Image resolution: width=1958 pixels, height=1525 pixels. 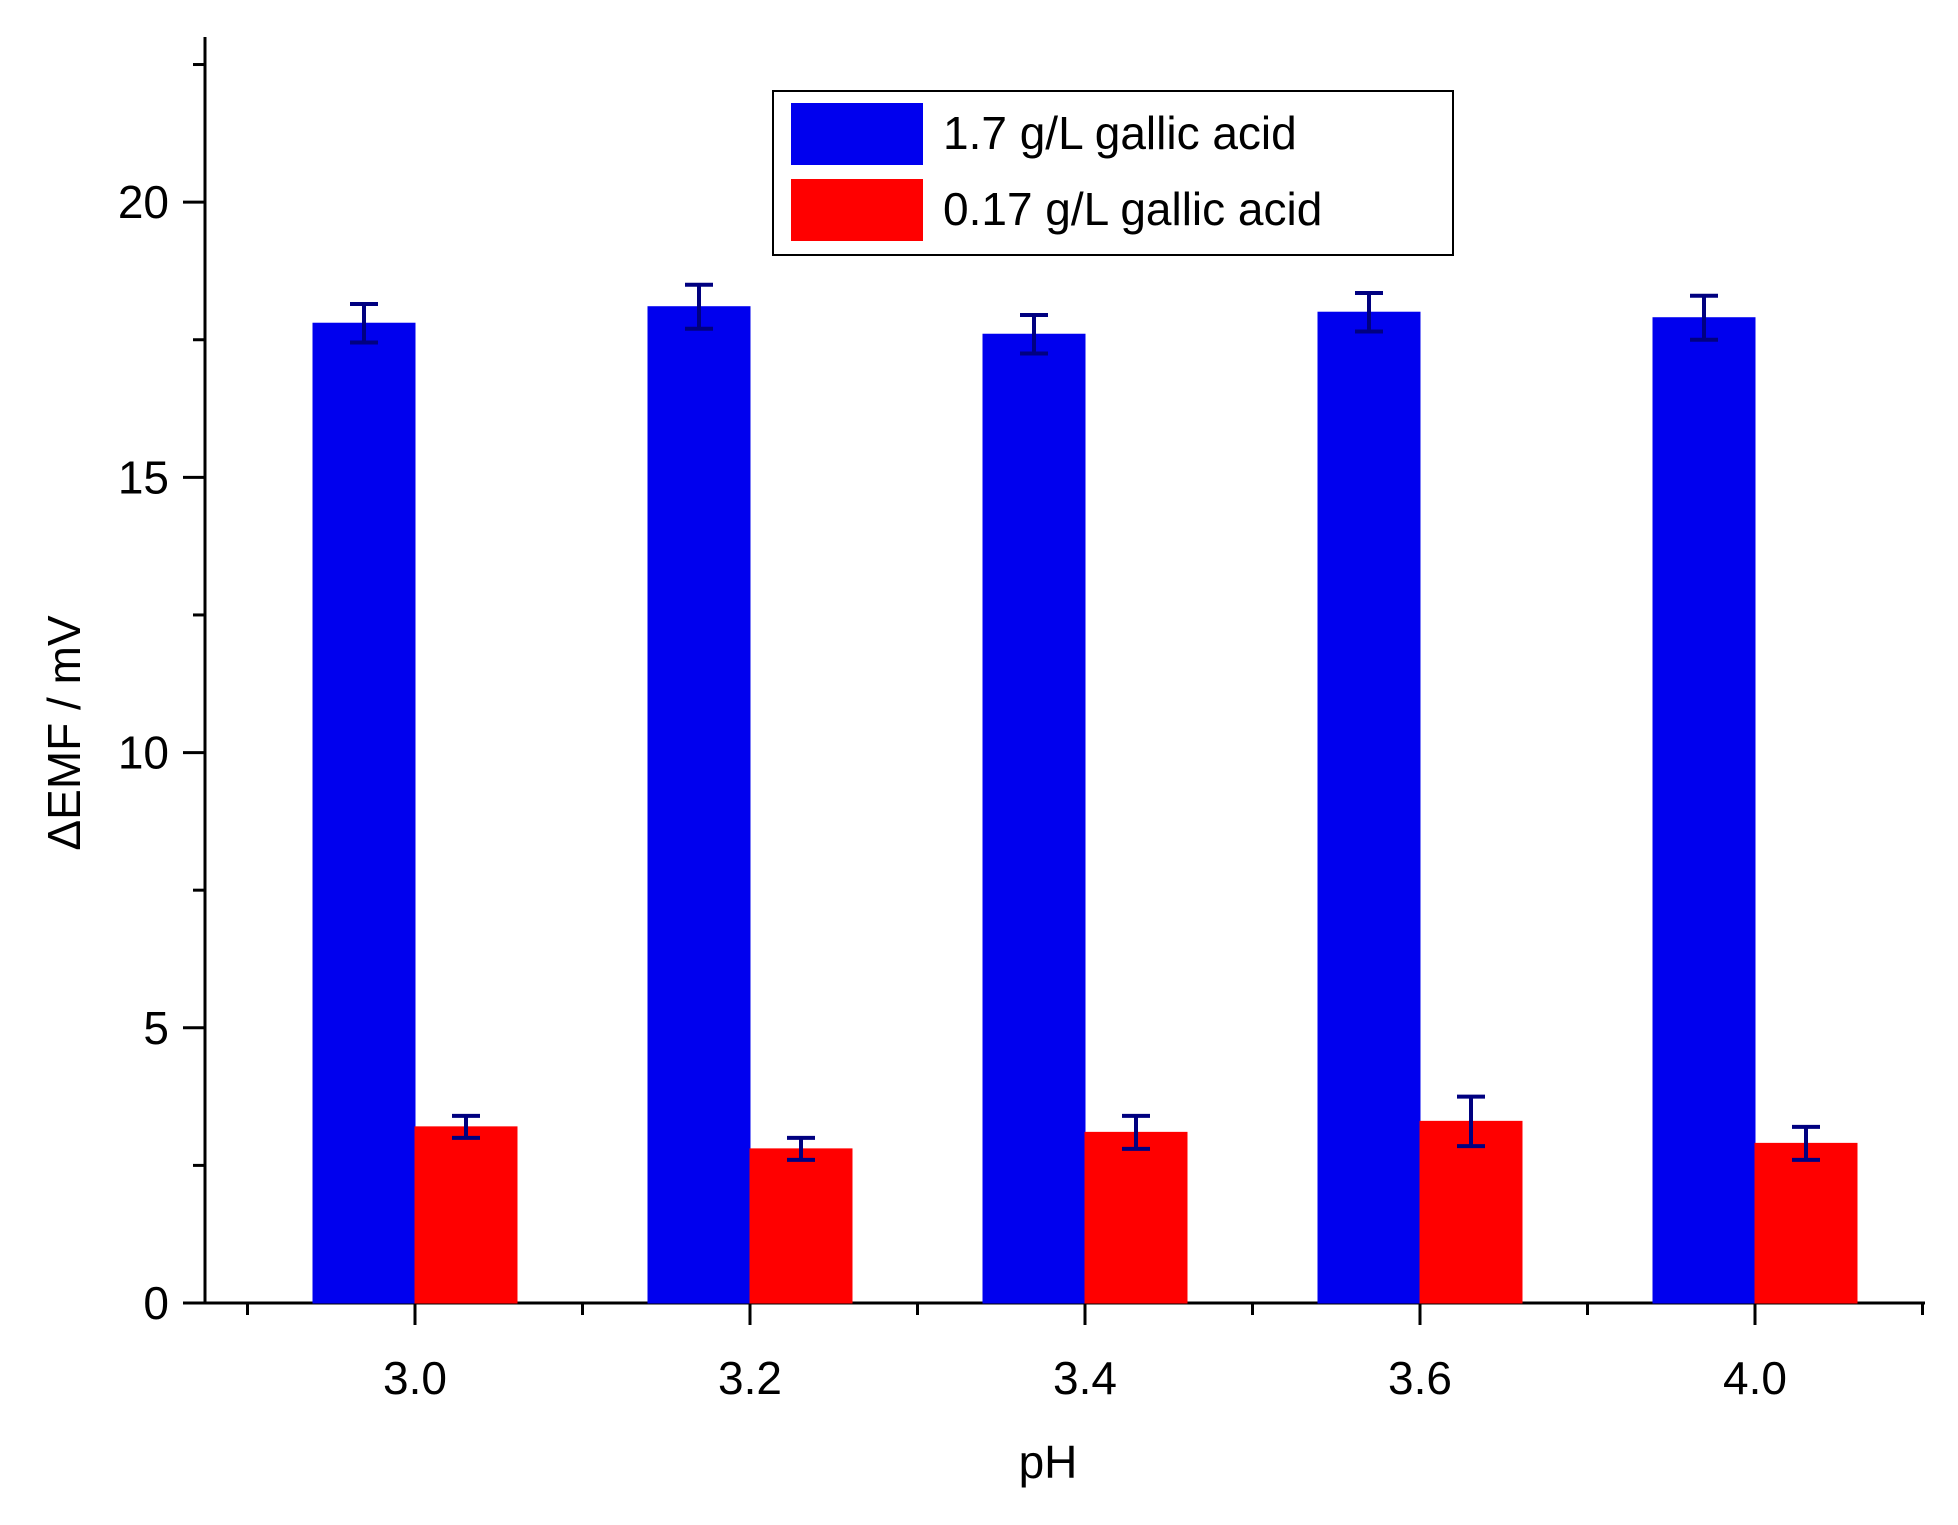 I want to click on y-tick-label: 10, so click(x=143, y=753).